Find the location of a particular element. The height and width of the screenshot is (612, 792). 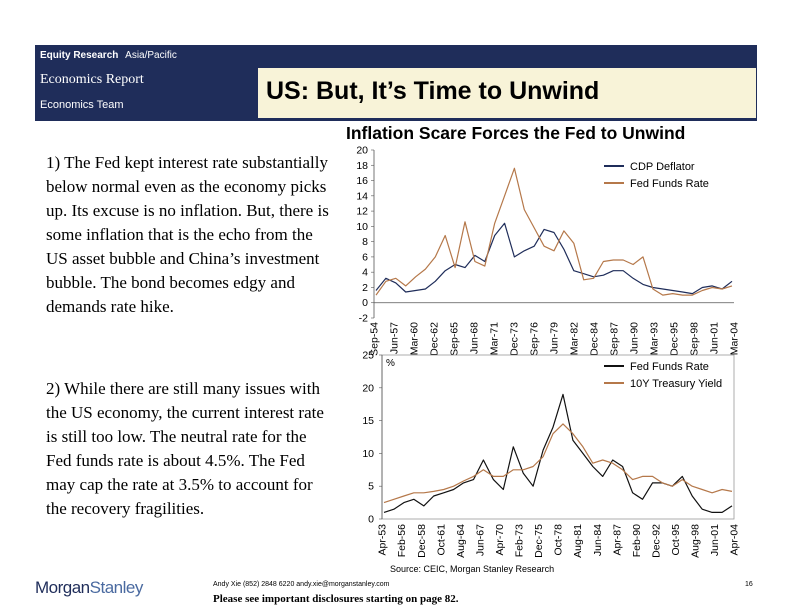

source-note: Source: CEIC, Morgan Stanley Research is located at coordinates (472, 569).